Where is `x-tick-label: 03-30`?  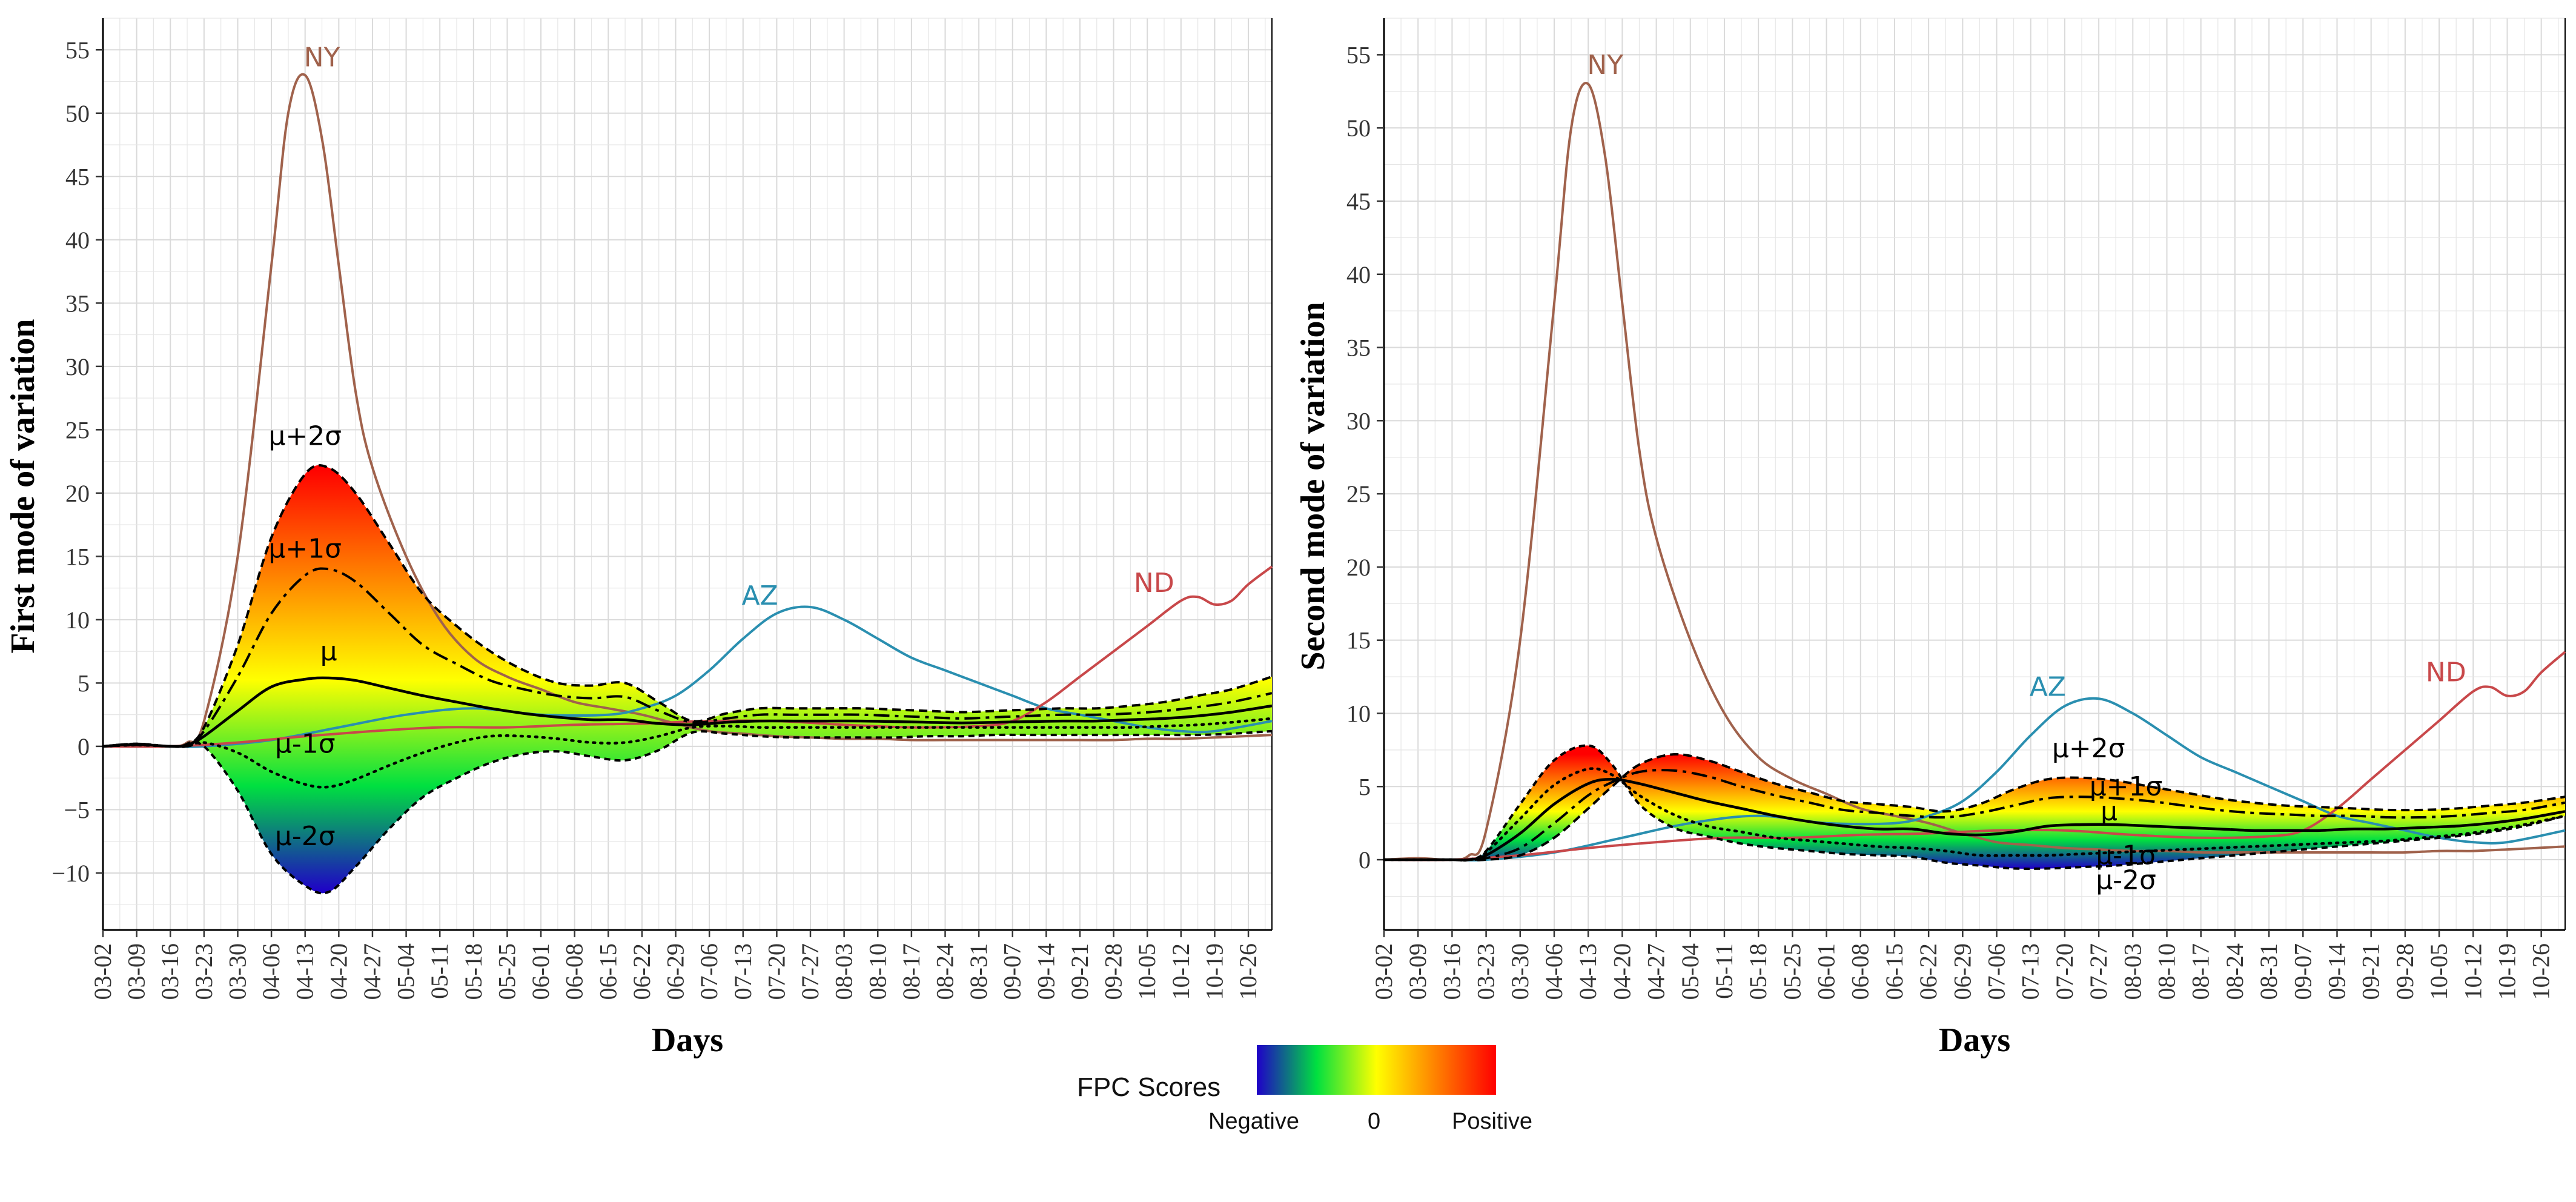 x-tick-label: 03-30 is located at coordinates (1520, 972).